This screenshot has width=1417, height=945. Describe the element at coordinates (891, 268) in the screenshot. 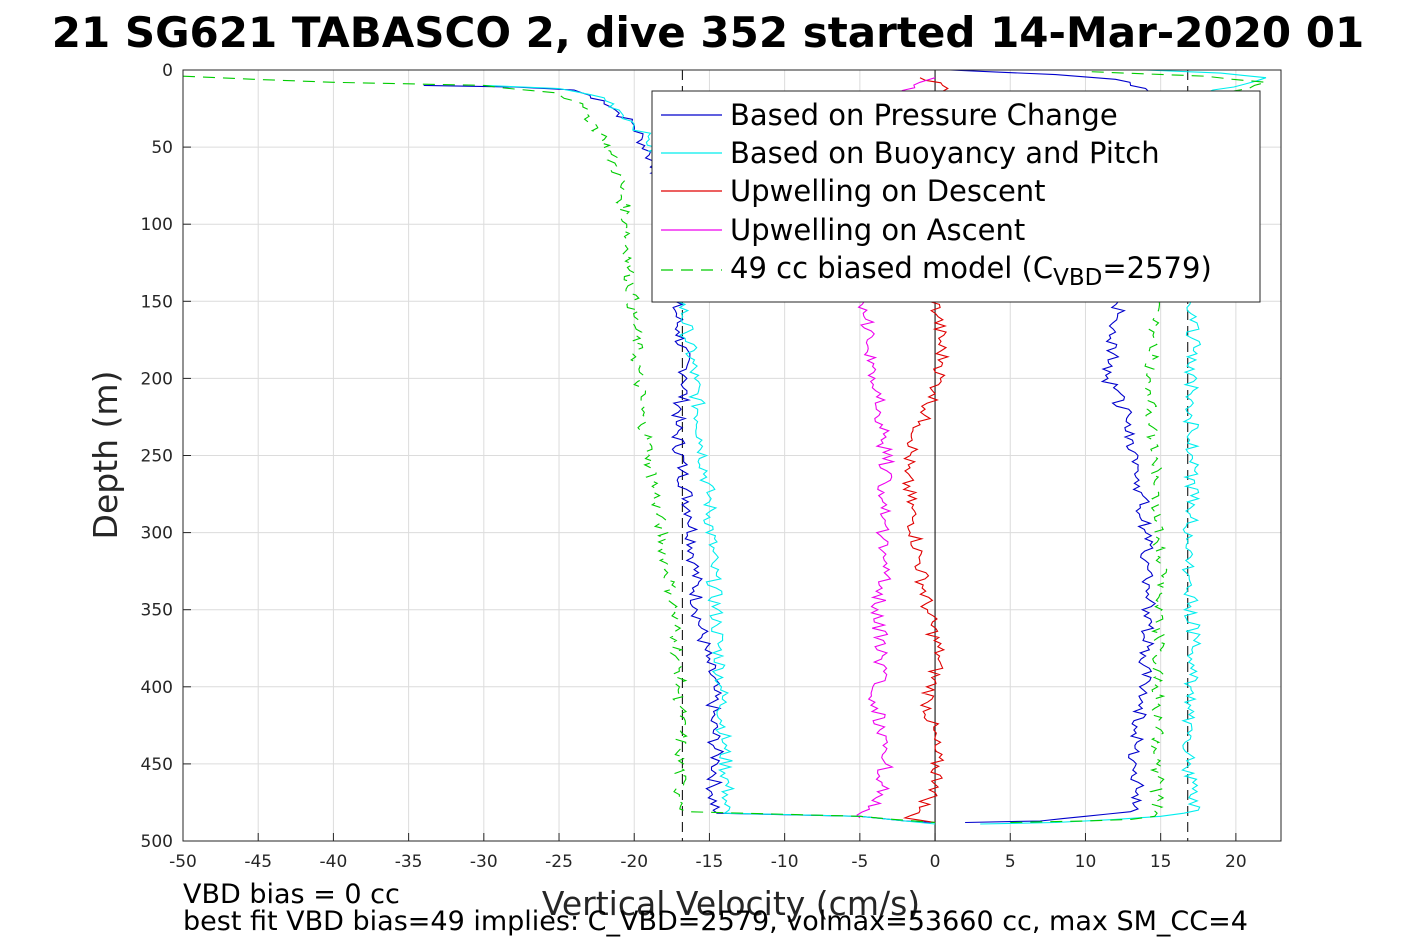

I see `legend-label-model-prefix: 49 cc biased model (C` at that location.